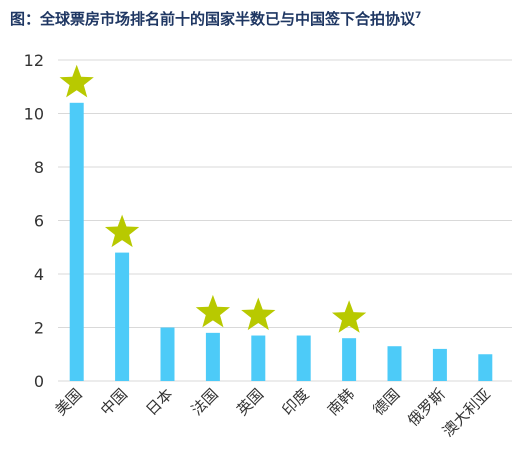  Describe the element at coordinates (39, 381) in the screenshot. I see `y-tick-label: 0` at that location.